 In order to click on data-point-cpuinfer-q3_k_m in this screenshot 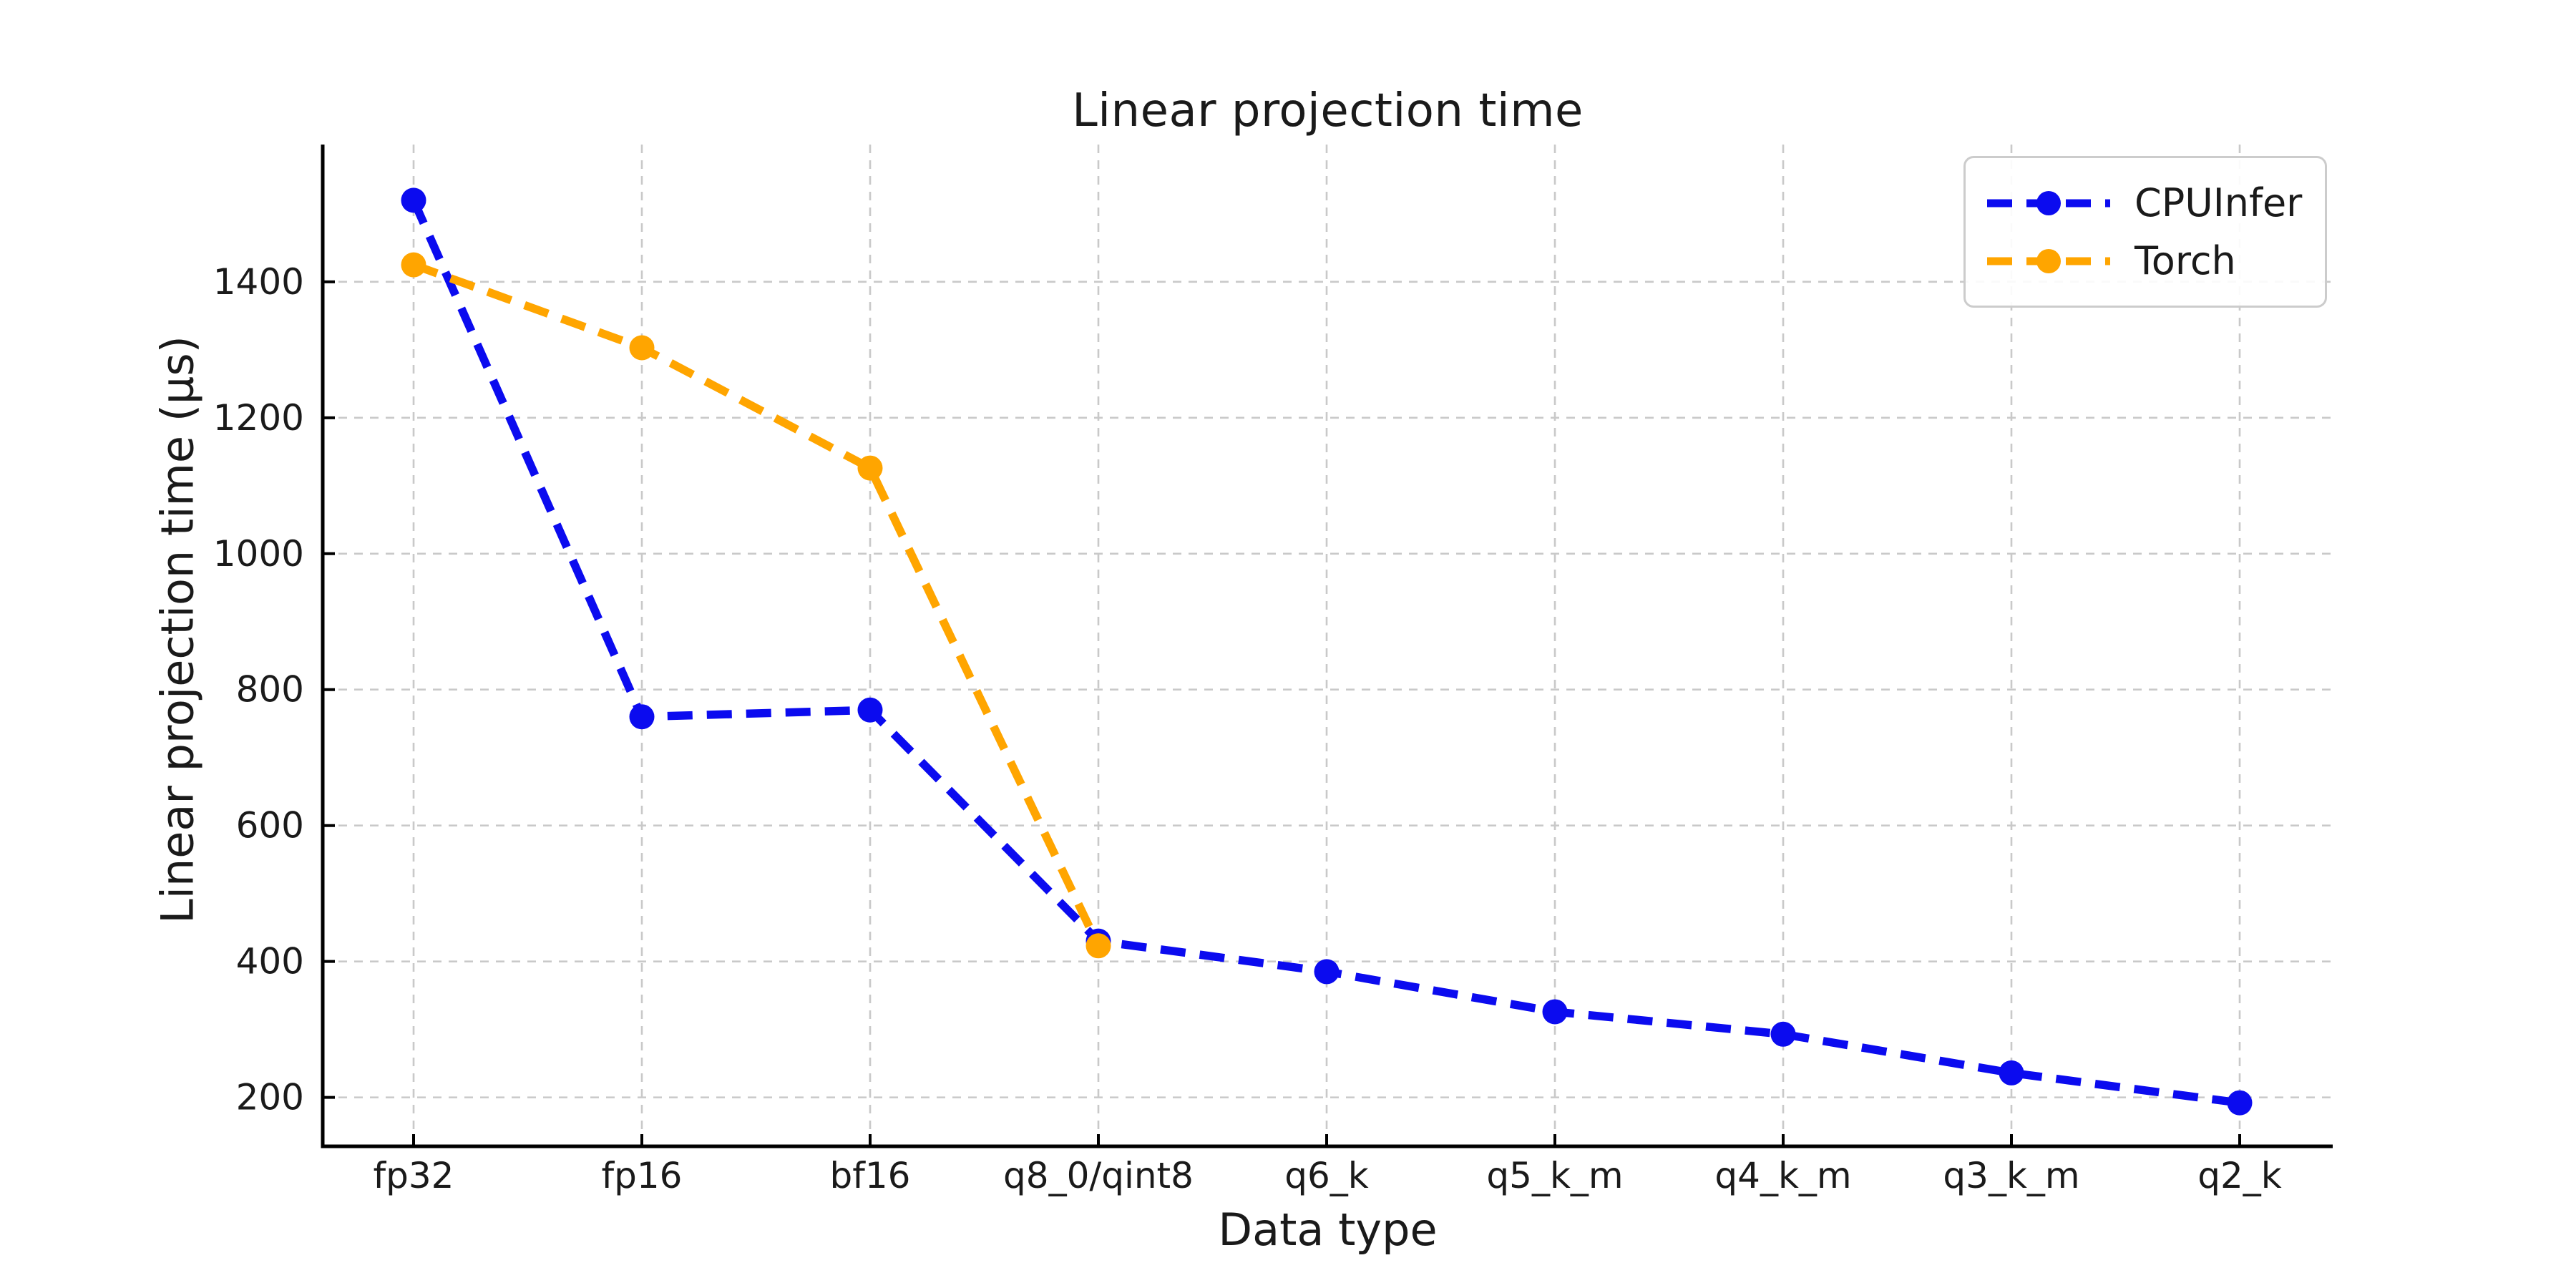, I will do `click(2011, 1072)`.